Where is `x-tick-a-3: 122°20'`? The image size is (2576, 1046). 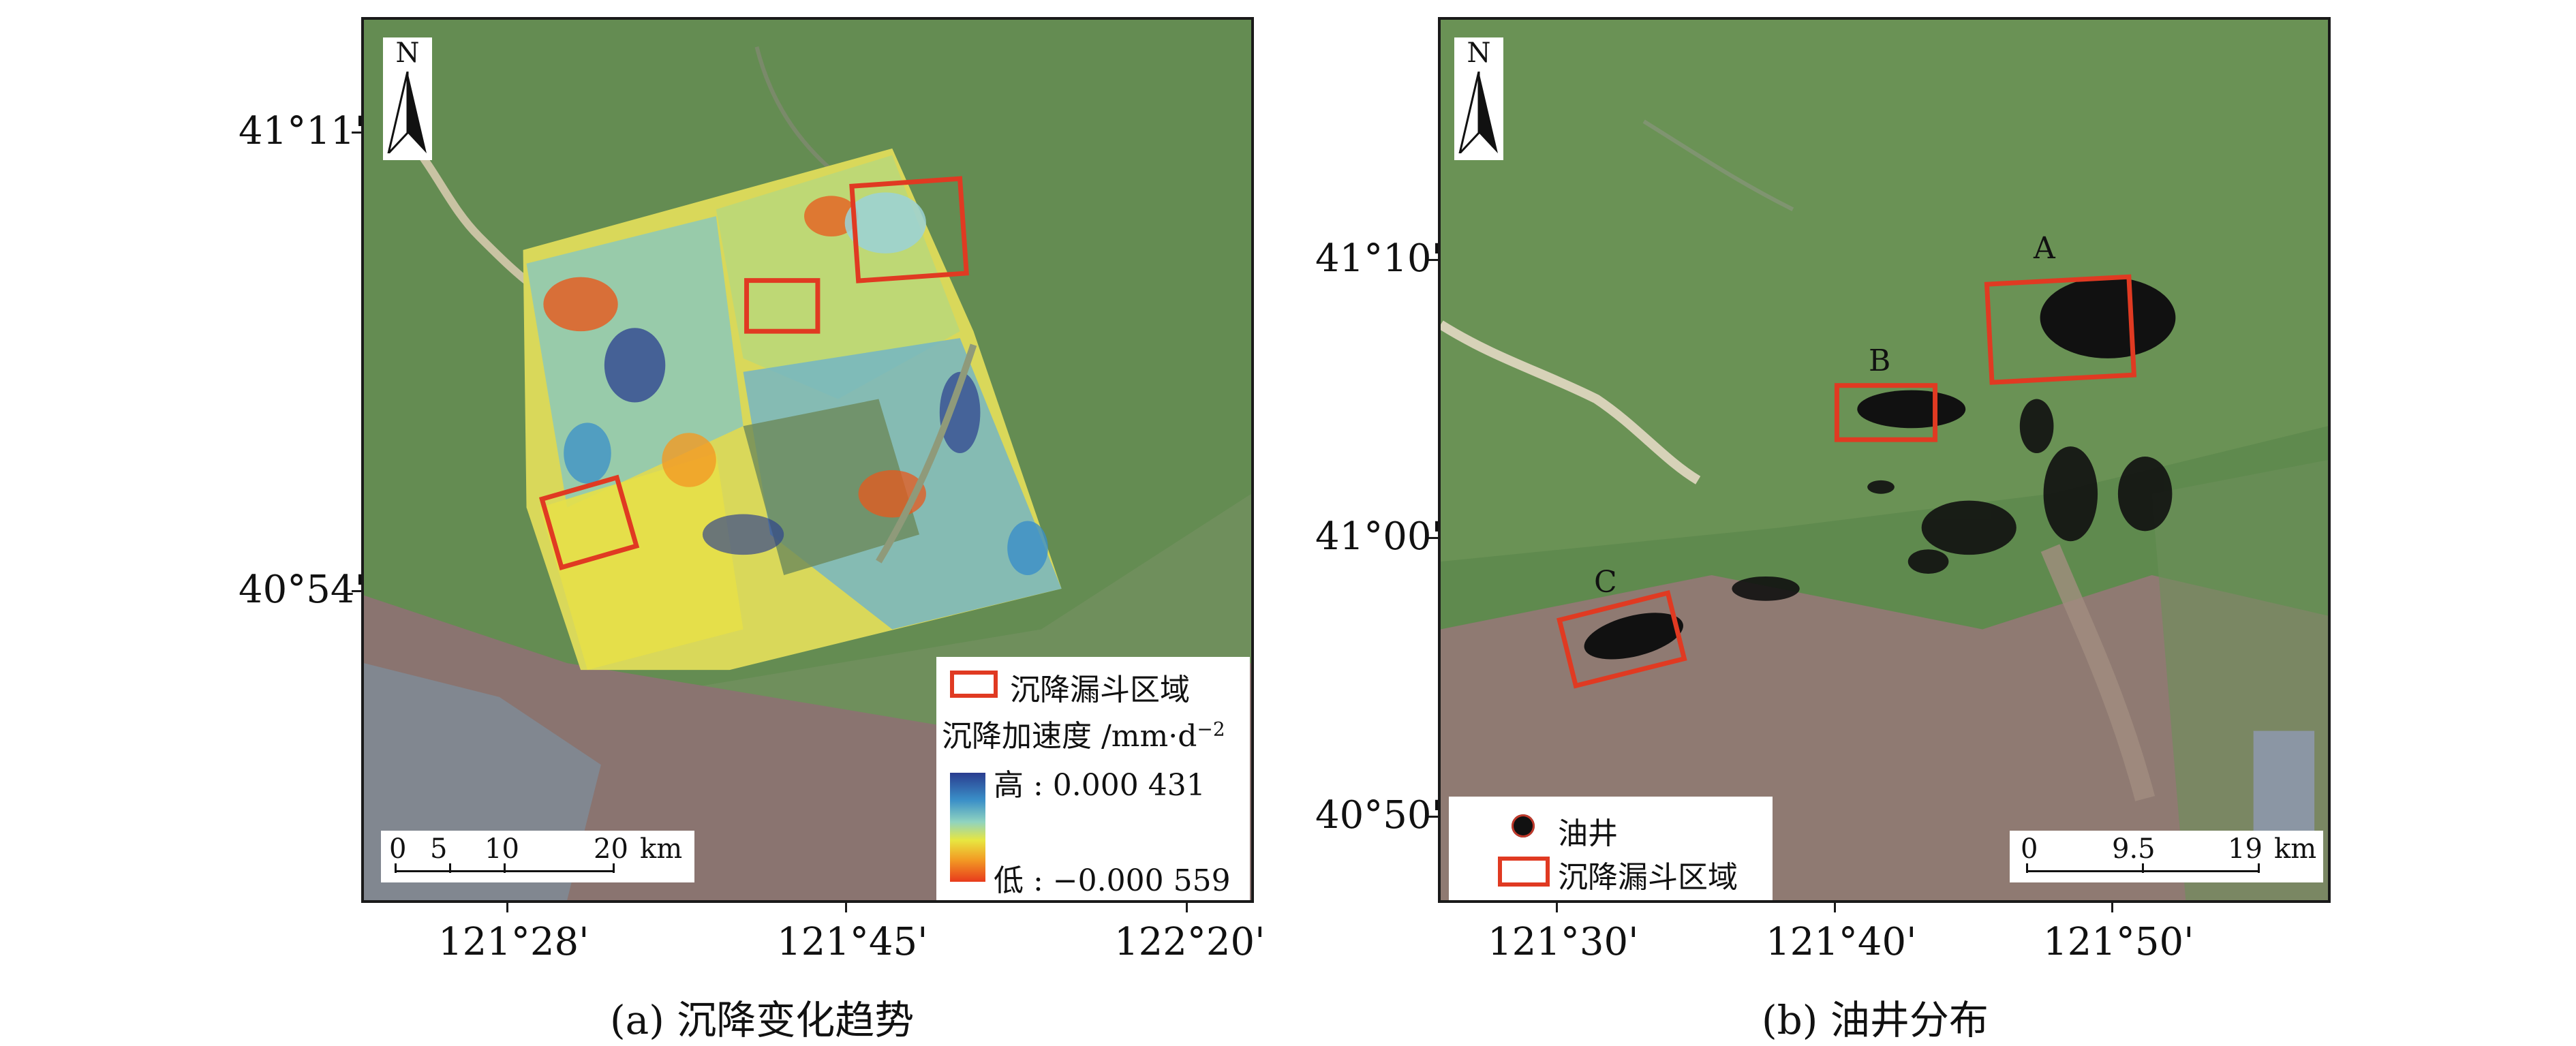
x-tick-a-3: 122°20' is located at coordinates (1190, 942).